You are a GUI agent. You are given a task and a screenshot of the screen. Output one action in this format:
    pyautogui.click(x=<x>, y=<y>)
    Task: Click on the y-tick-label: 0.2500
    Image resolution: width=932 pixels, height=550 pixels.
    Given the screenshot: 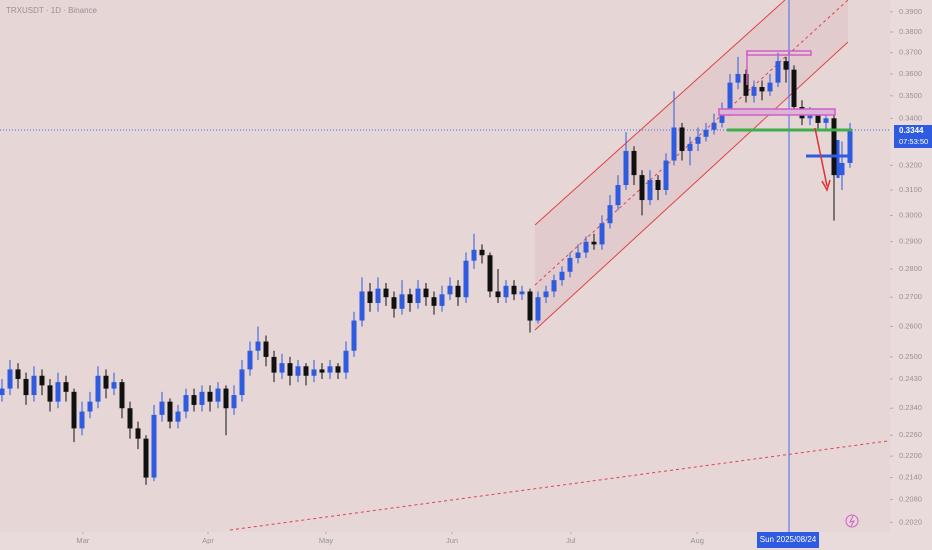 What is the action you would take?
    pyautogui.click(x=910, y=356)
    